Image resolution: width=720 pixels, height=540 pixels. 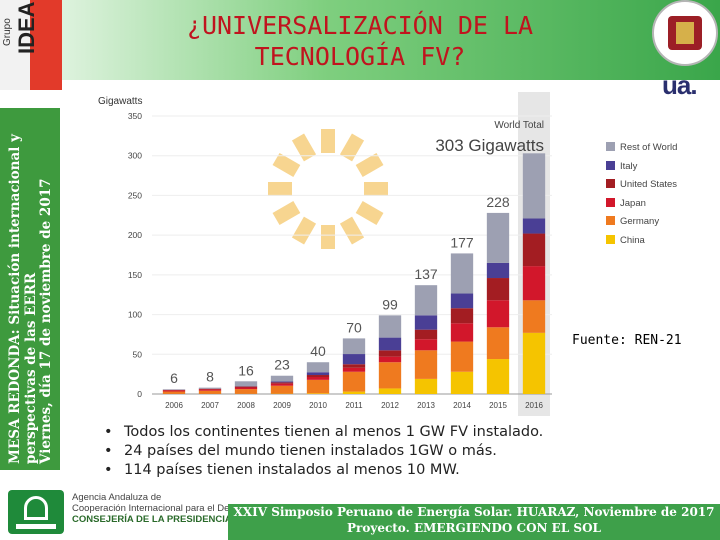 What do you see at coordinates (26, 27) in the screenshot?
I see `logo-idea-text: IDEA` at bounding box center [26, 27].